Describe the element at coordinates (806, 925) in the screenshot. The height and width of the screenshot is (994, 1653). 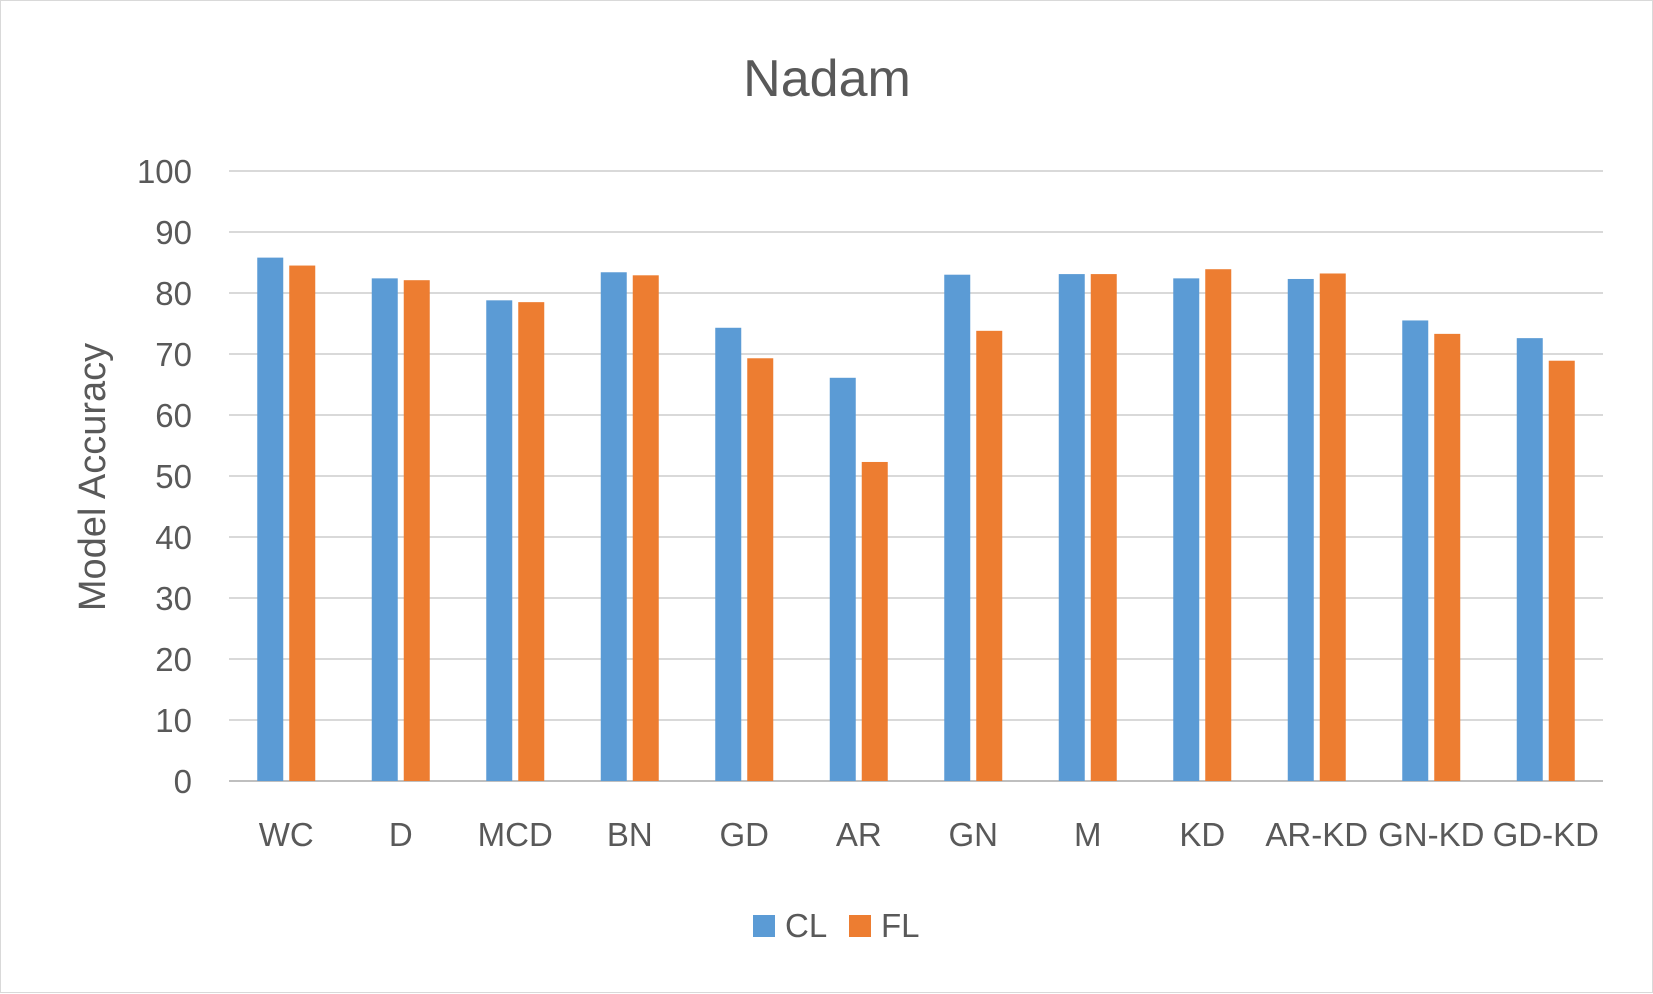
I see `legend-label-cl: CL` at that location.